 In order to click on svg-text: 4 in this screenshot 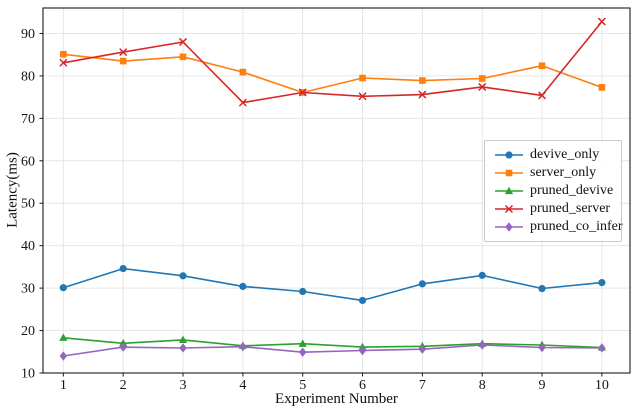, I will do `click(242, 385)`.